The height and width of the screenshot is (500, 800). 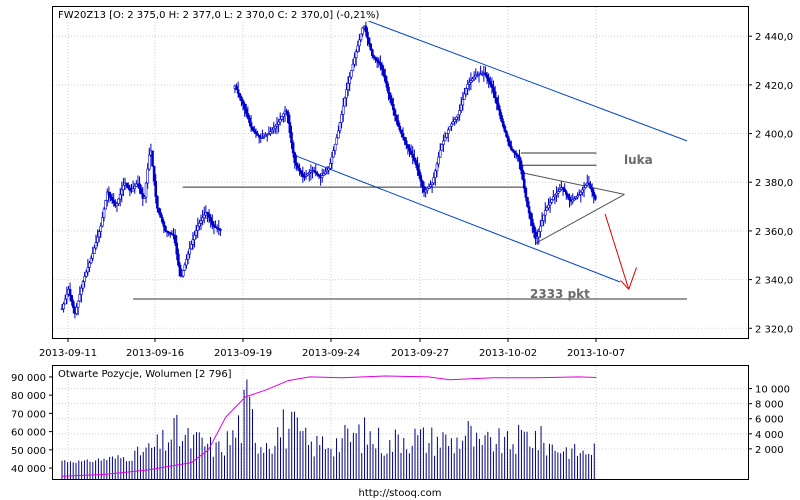 What do you see at coordinates (331, 353) in the screenshot?
I see `date-tick-label: 2013-09-24` at bounding box center [331, 353].